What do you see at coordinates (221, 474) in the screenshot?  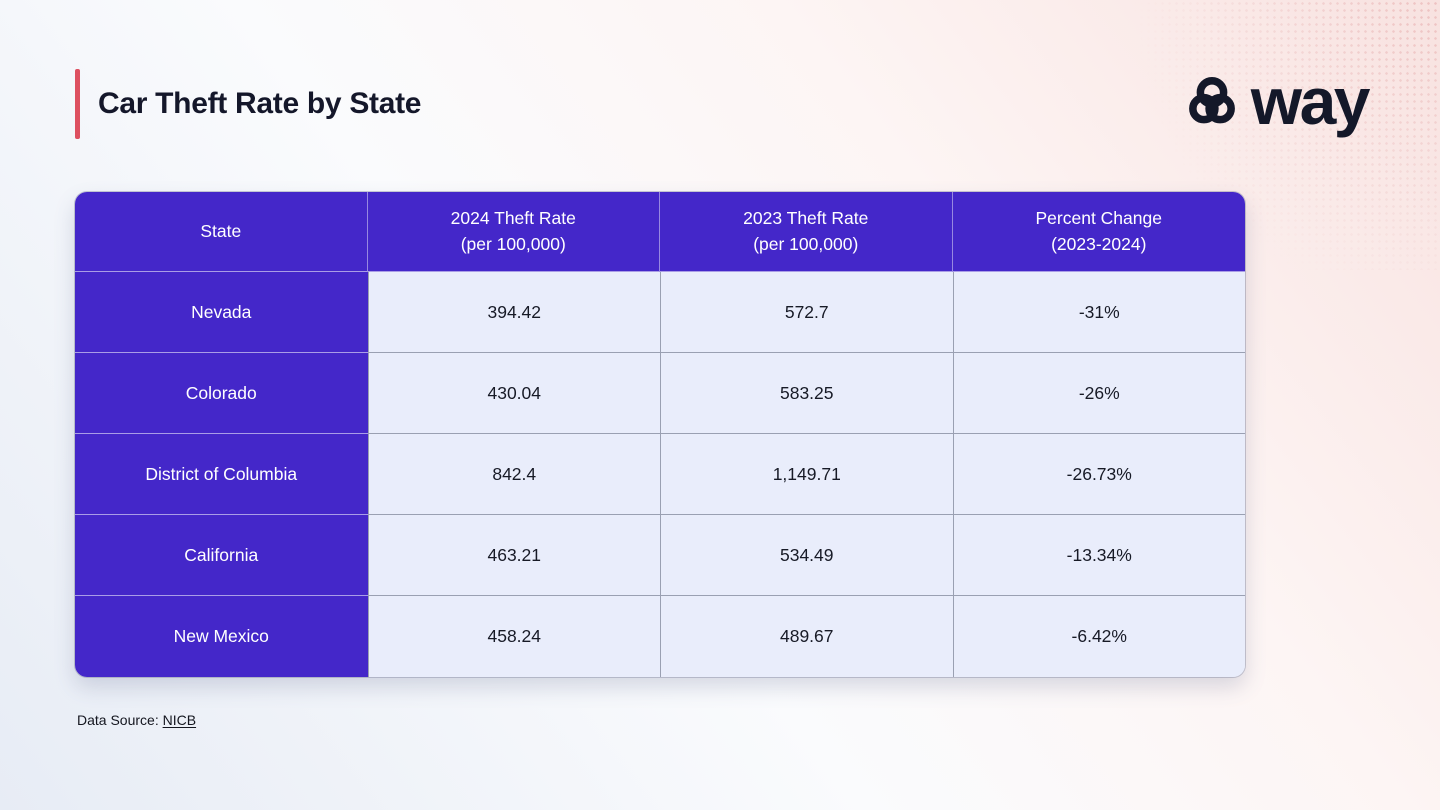 I see `state-cell-district-of-columbia: District of Columbia` at bounding box center [221, 474].